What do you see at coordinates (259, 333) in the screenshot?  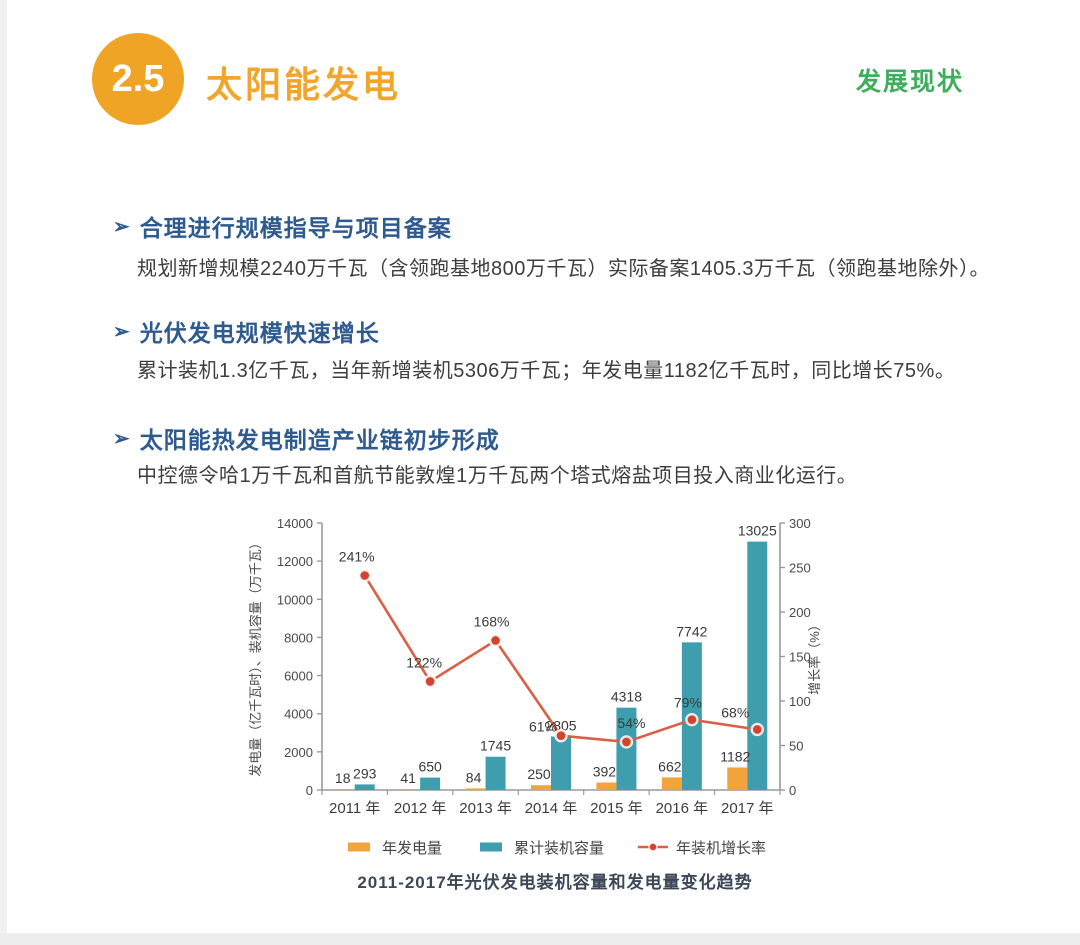 I see `bullet-2-heading-text: 光伏发电规模快速增长` at bounding box center [259, 333].